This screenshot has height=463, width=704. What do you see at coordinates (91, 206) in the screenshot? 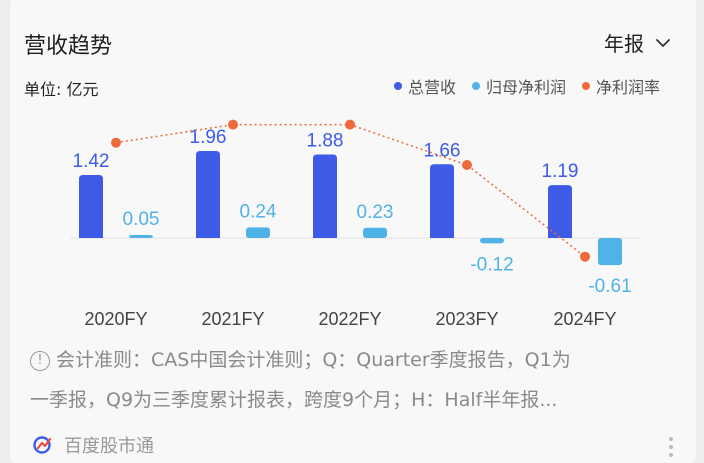
I see `revenue-bar-2020FY` at bounding box center [91, 206].